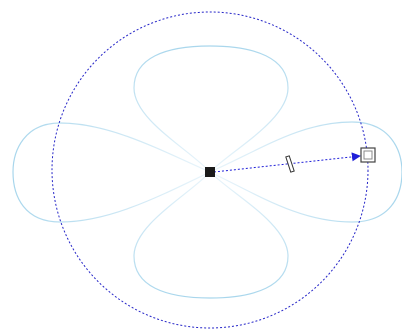 Image resolution: width=402 pixels, height=329 pixels. I want to click on direction-vector, so click(287, 162).